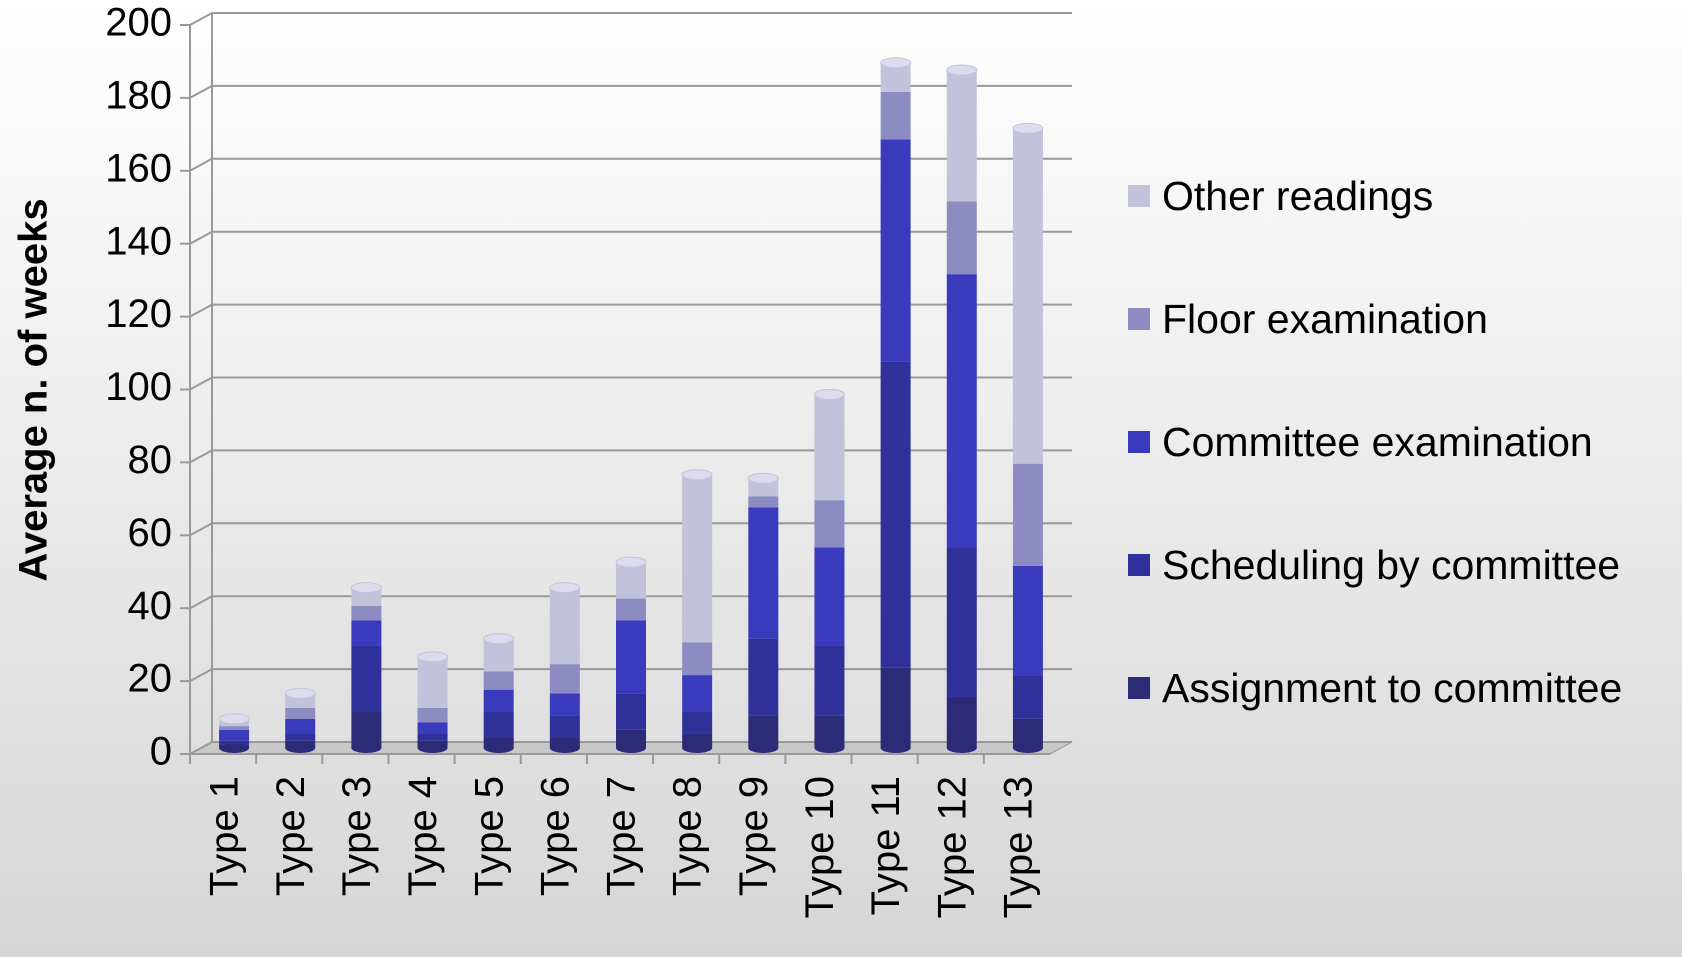 The image size is (1682, 957). I want to click on x-tick-label: Type 3, so click(357, 836).